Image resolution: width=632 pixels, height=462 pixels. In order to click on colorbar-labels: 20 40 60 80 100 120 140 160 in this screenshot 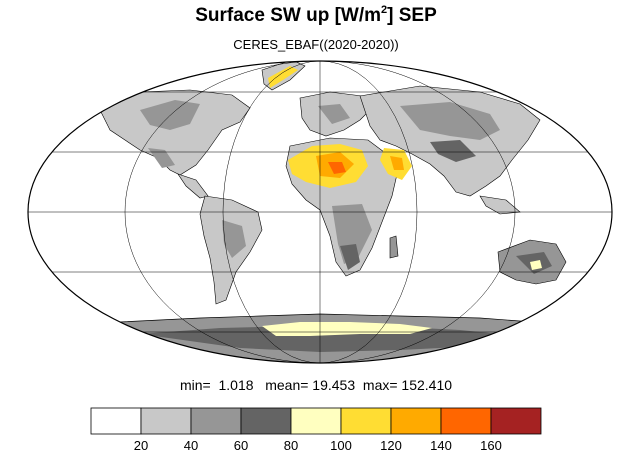, I will do `click(316, 448)`.